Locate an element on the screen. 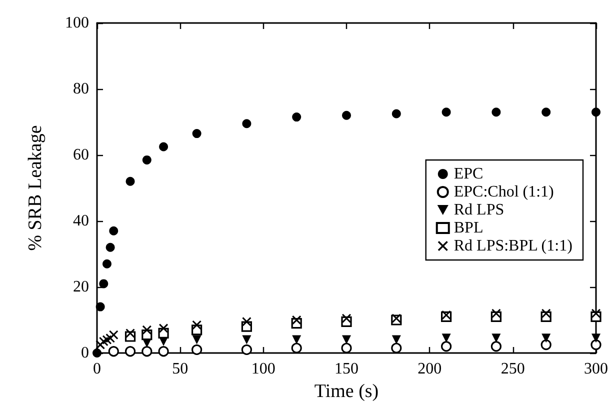  legend-label: EPC:Chol (1:1) is located at coordinates (504, 192).